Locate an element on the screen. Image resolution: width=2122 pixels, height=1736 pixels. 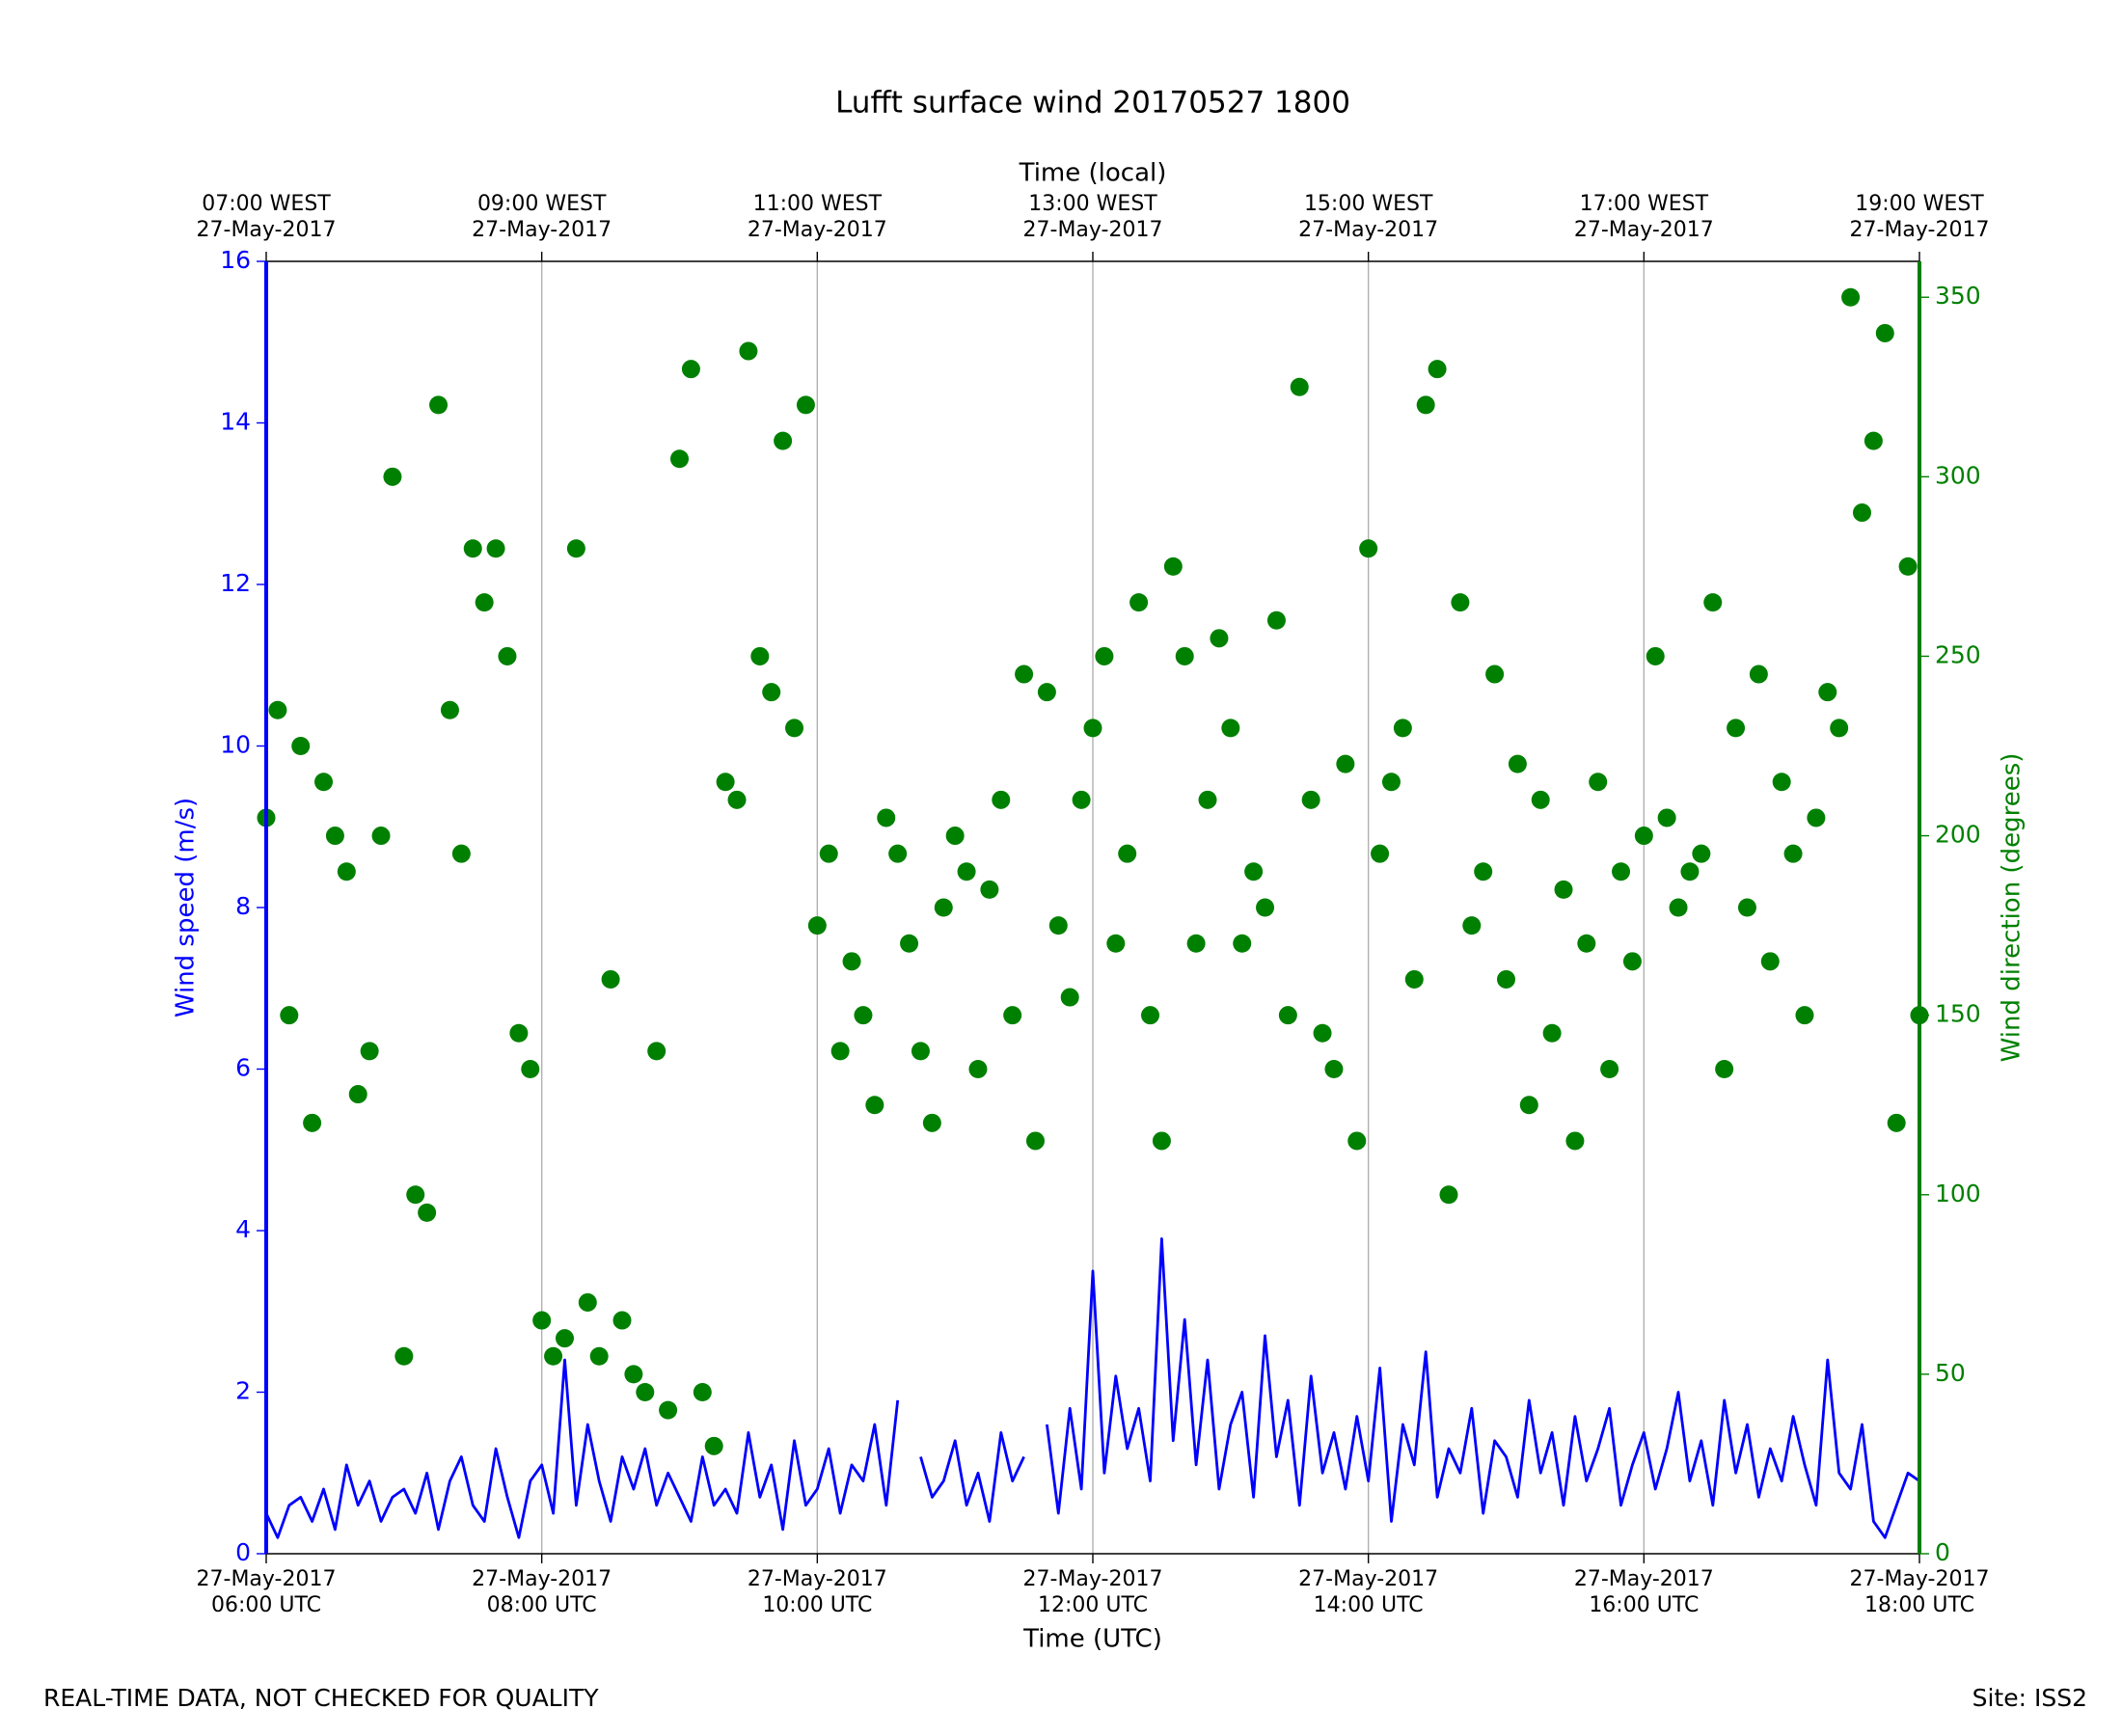
x2-axis-label: Time (local) is located at coordinates (1093, 174).